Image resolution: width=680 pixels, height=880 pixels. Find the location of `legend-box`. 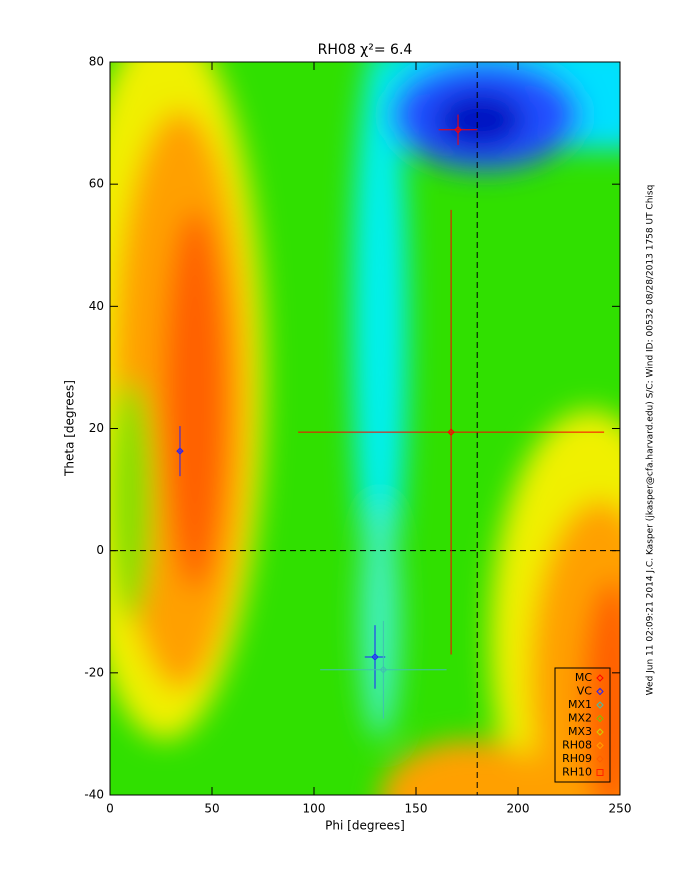

legend-box is located at coordinates (582, 725).